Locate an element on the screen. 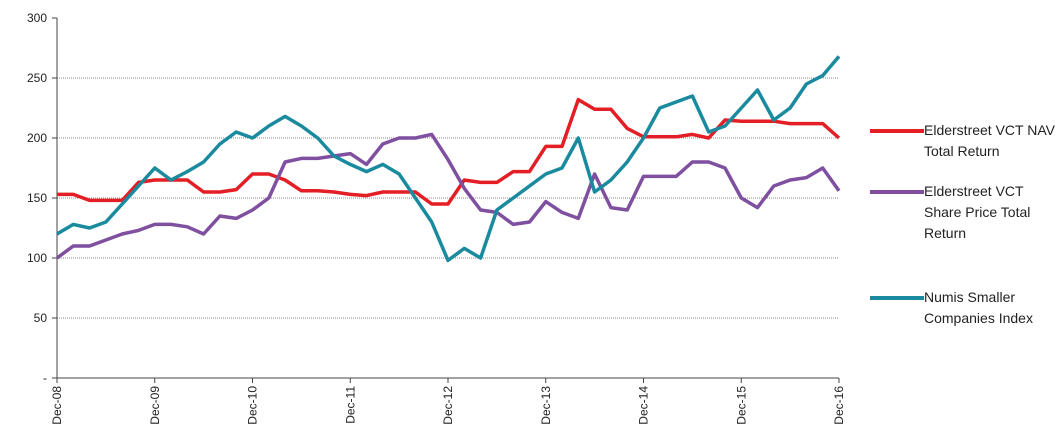 The width and height of the screenshot is (1064, 436). legend-label: Elderstreet VCT NAV Total Return is located at coordinates (989, 140).